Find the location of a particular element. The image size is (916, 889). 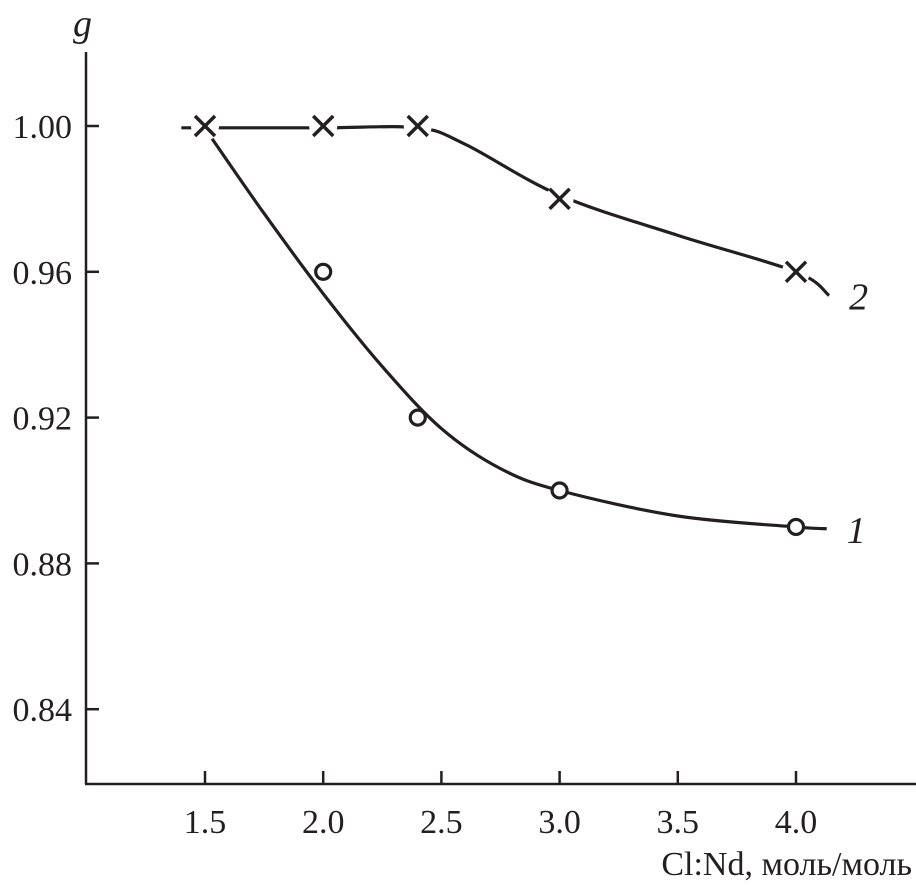

y-tick-label: 0.88 is located at coordinates (43, 564).